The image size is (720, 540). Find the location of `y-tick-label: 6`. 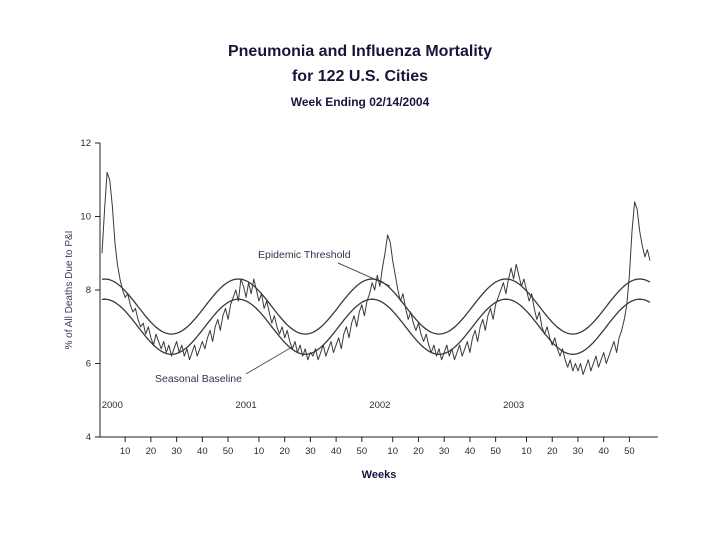

y-tick-label: 6 is located at coordinates (88, 364).